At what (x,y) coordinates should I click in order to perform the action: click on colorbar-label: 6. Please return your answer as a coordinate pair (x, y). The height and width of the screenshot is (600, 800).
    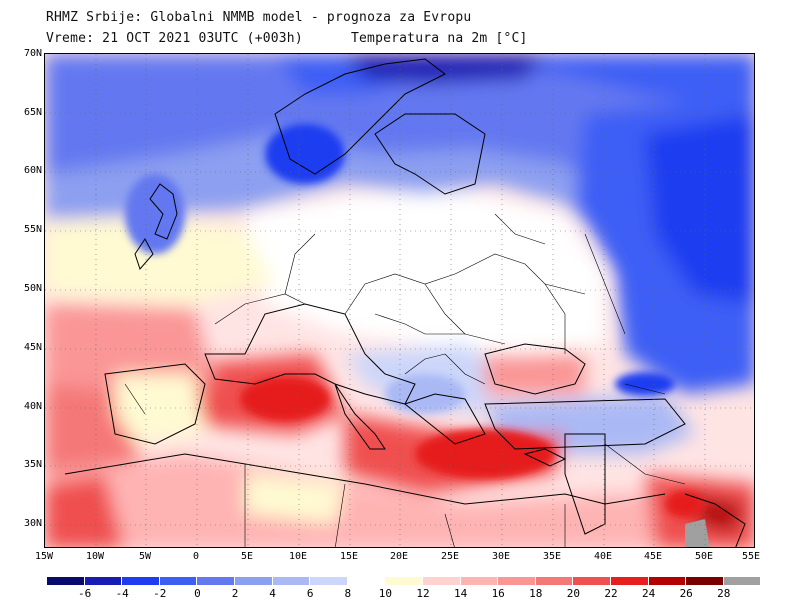
    Looking at the image, I should click on (310, 593).